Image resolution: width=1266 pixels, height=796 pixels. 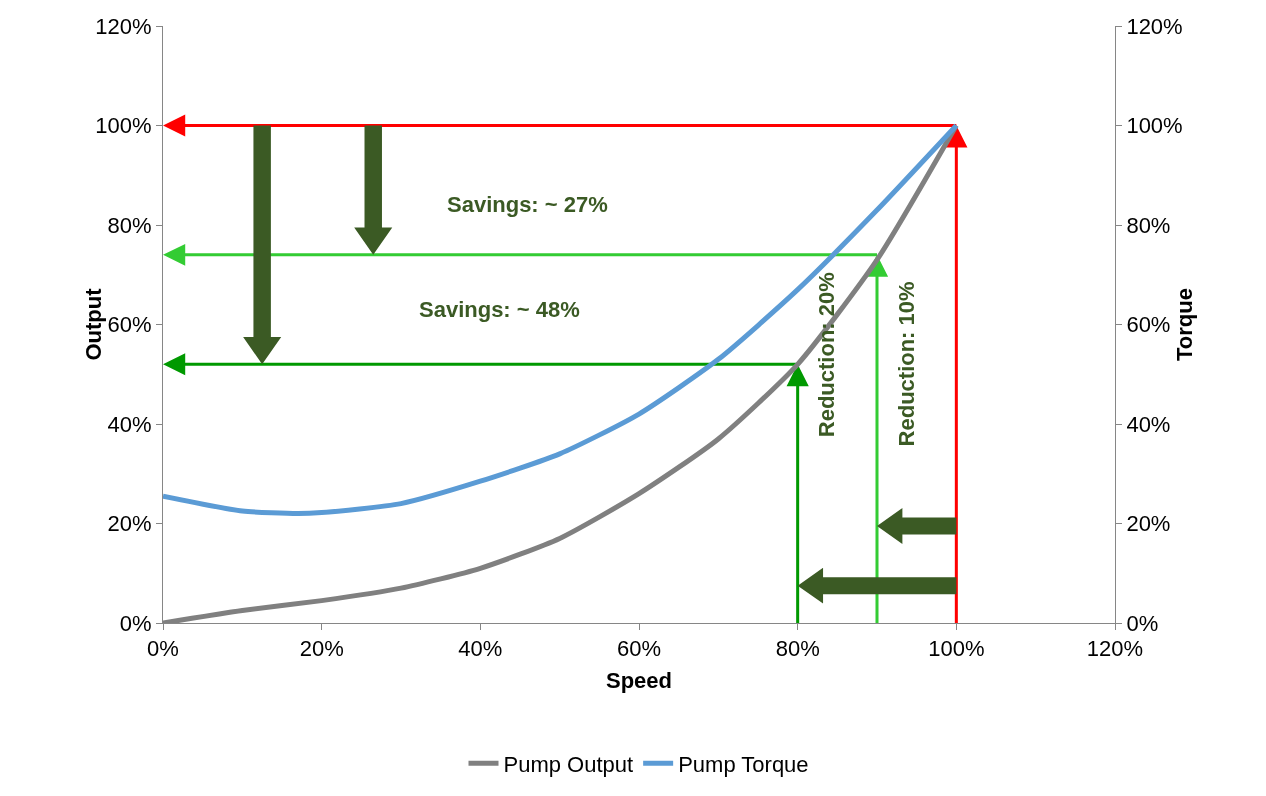 I want to click on y-tick-label: 20%, so click(x=129, y=524).